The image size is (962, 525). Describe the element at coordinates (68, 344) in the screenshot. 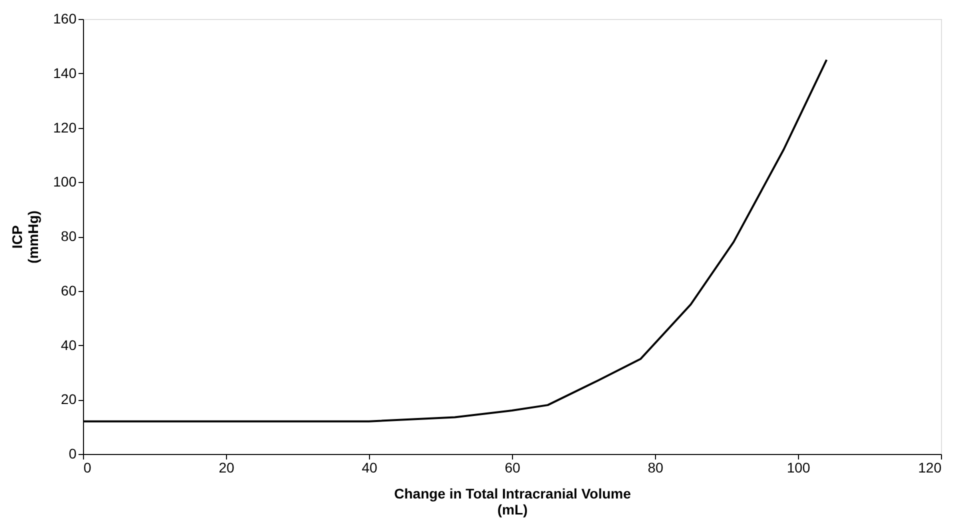

I see `y-tick-label: 40` at that location.